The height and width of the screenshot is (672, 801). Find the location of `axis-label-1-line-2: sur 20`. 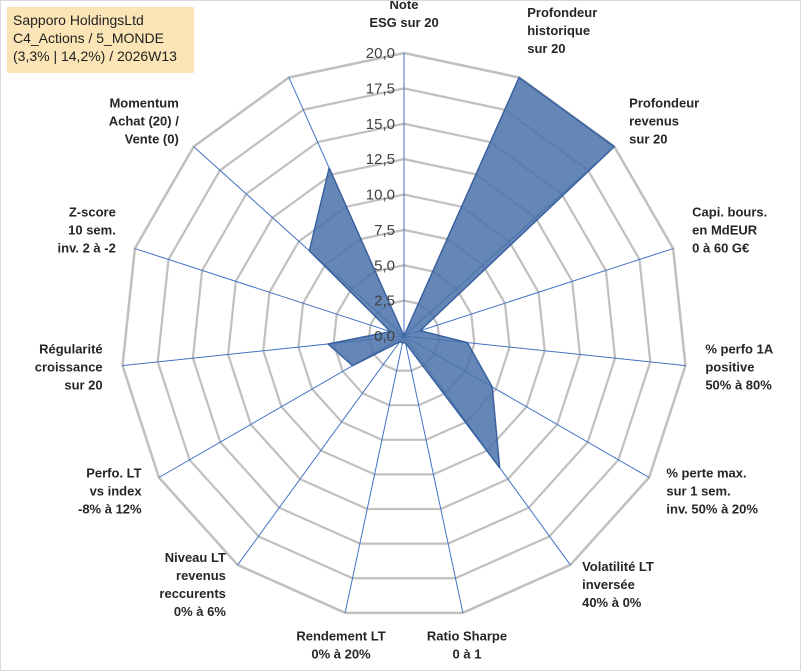

axis-label-1-line-2: sur 20 is located at coordinates (546, 48).